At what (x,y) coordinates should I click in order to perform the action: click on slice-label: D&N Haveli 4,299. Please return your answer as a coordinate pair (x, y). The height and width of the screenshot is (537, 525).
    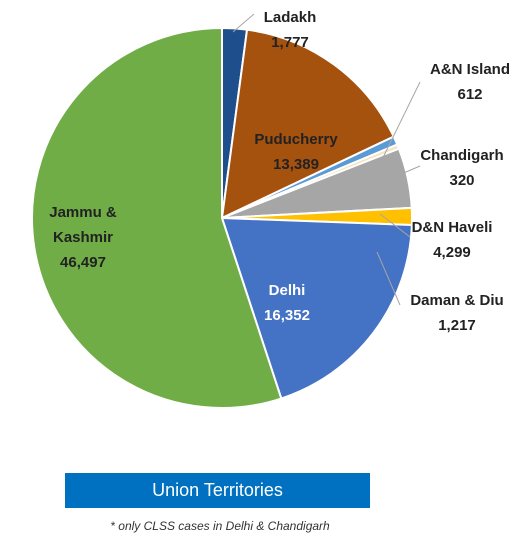
    Looking at the image, I should click on (452, 240).